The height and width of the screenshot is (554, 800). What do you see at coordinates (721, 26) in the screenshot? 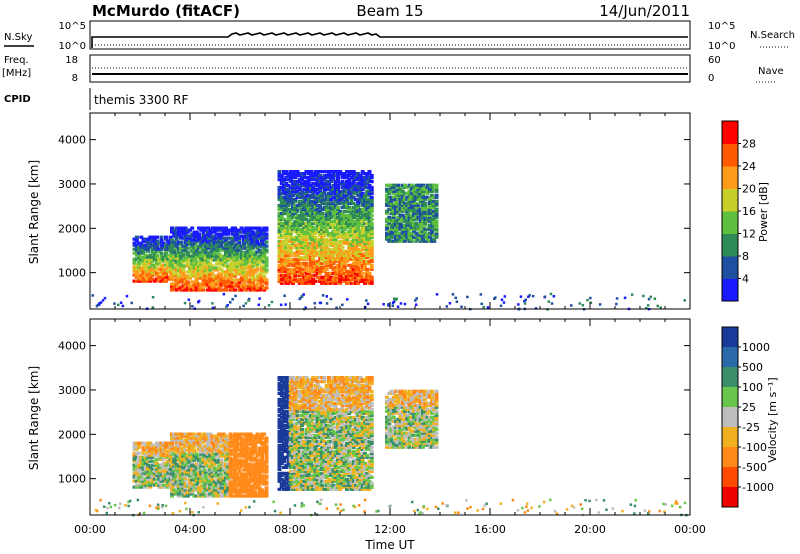
I see `nsearch-tick-top: 10^5` at bounding box center [721, 26].